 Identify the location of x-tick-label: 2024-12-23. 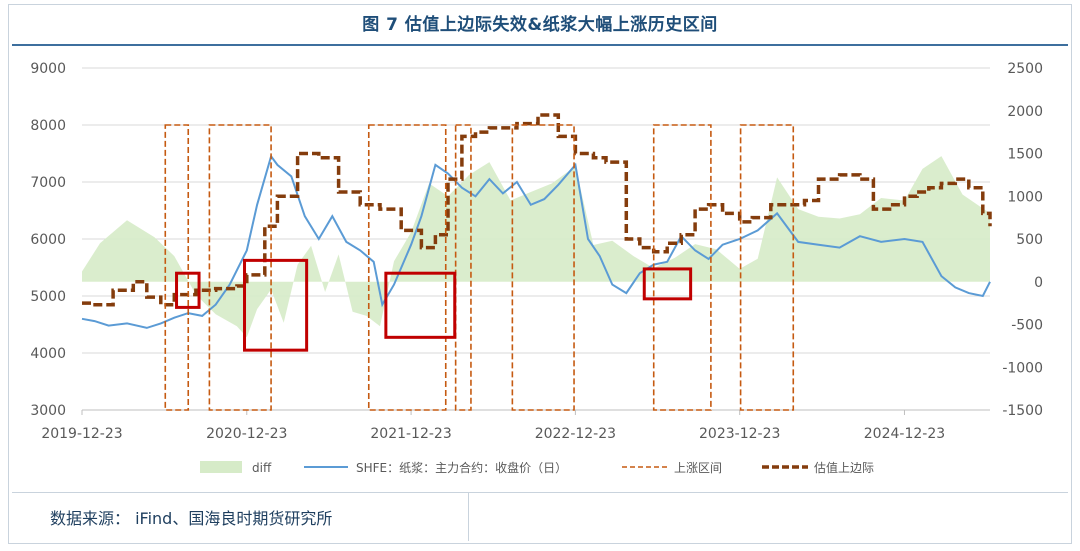
(904, 434).